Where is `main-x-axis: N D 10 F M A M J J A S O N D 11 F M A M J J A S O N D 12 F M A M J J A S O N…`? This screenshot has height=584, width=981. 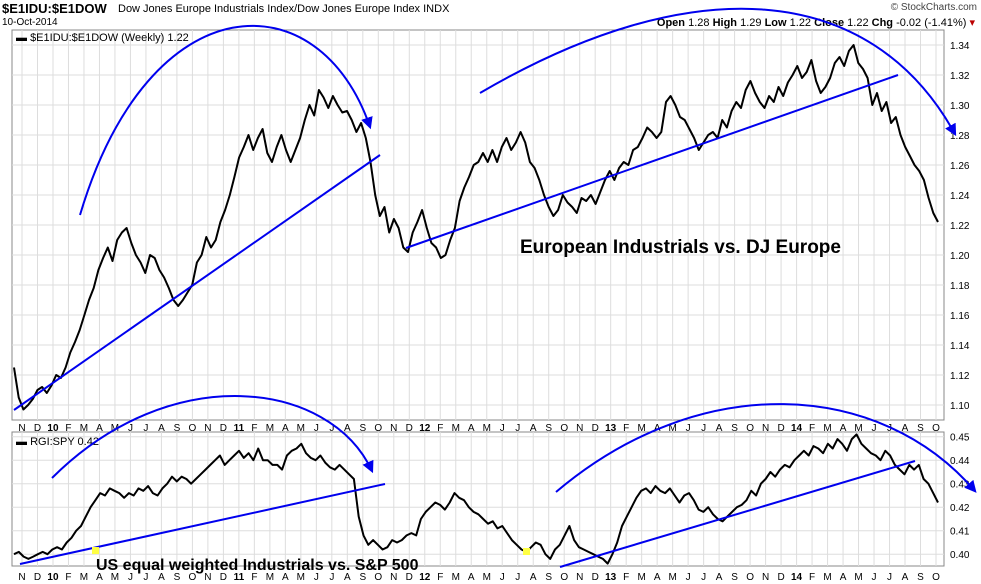
main-x-axis: N D 10 F M A M J J A S O N D 11 F M A M J J A S O N D 12 F M A M J J A S O N… is located at coordinates (479, 428).